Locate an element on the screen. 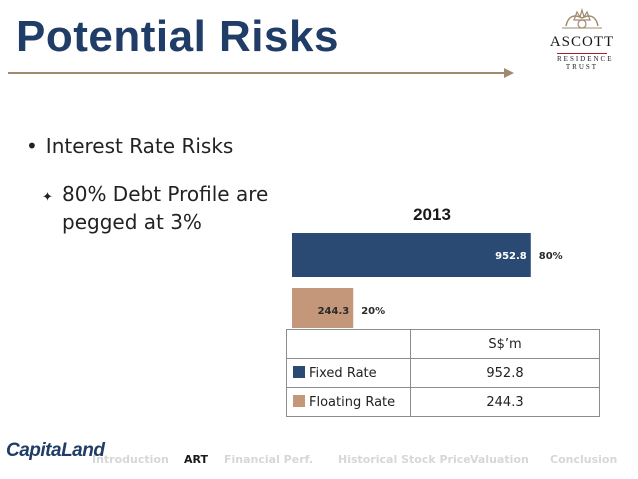 This screenshot has width=638, height=479. bullet-main: • Interest Rate Risks is located at coordinates (129, 146).